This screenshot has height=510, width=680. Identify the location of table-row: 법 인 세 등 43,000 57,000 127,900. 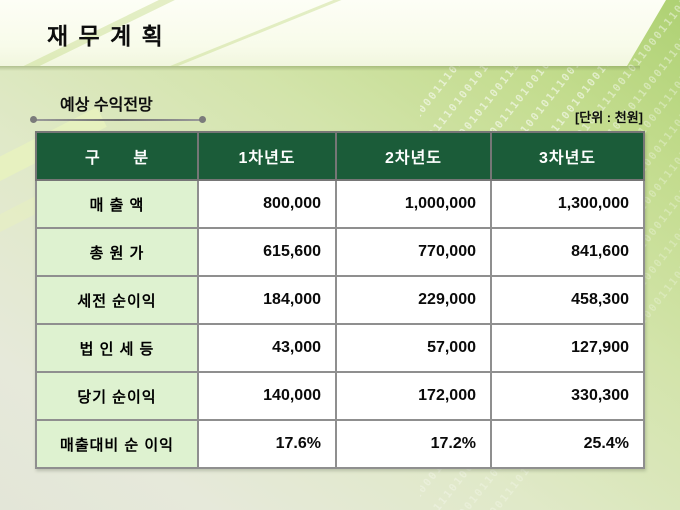
(340, 348).